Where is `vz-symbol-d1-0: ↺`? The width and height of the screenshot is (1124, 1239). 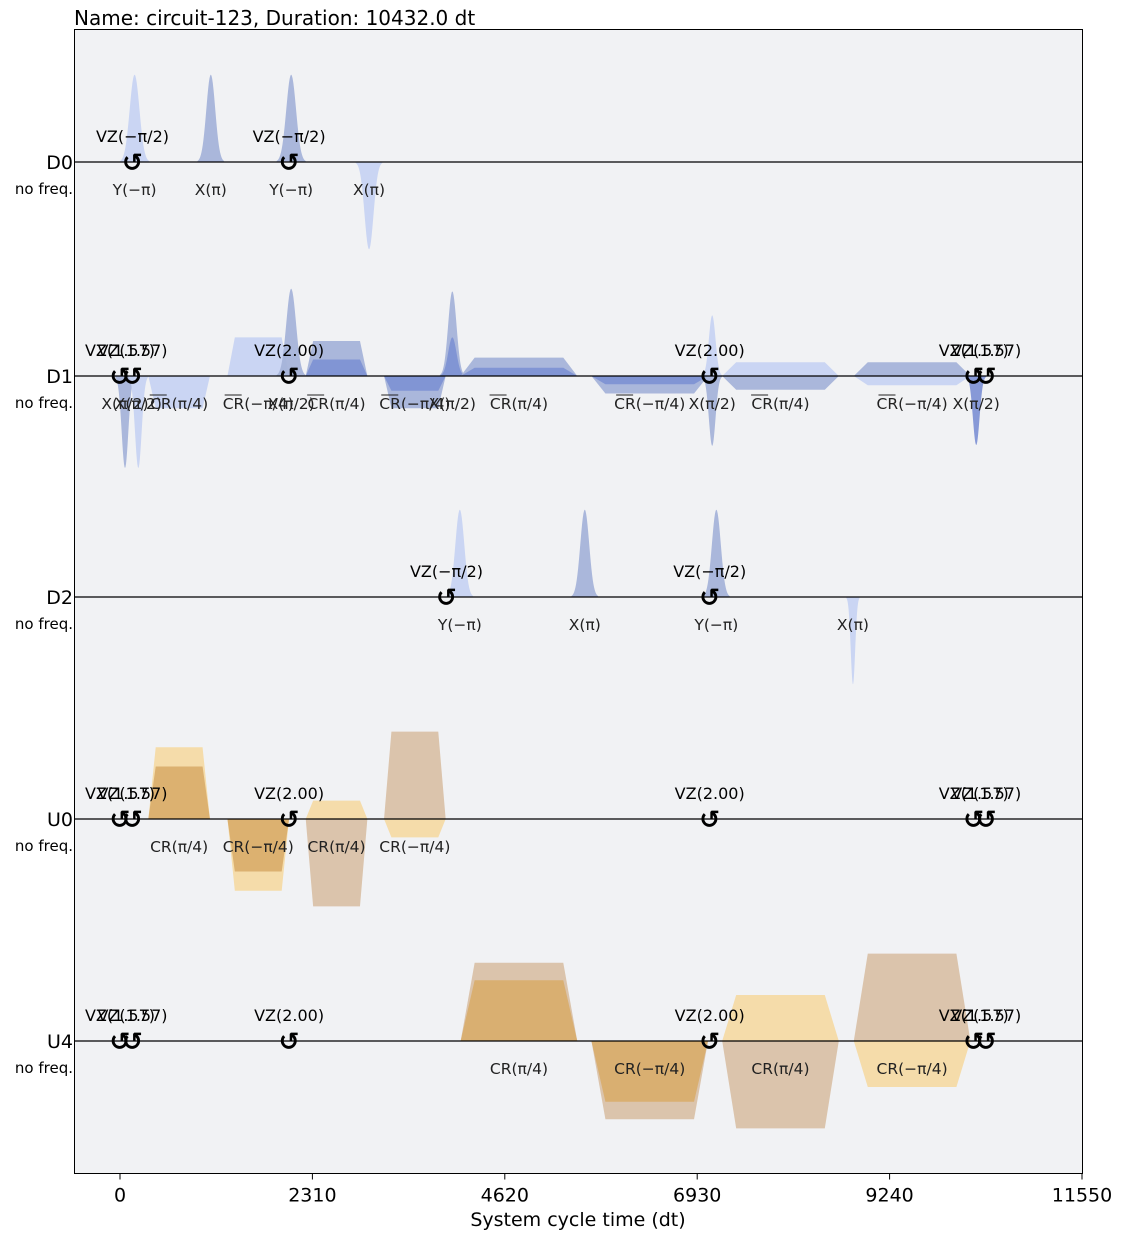 vz-symbol-d1-0: ↺ is located at coordinates (120, 376).